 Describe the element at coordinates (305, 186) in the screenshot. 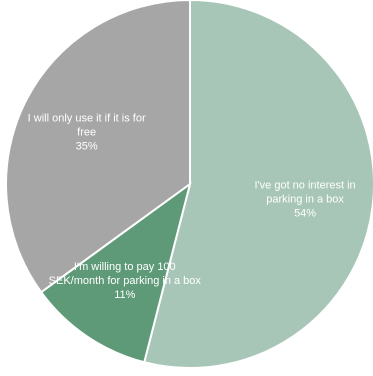

I see `pie-slice-label-line: I've got no interest in` at that location.